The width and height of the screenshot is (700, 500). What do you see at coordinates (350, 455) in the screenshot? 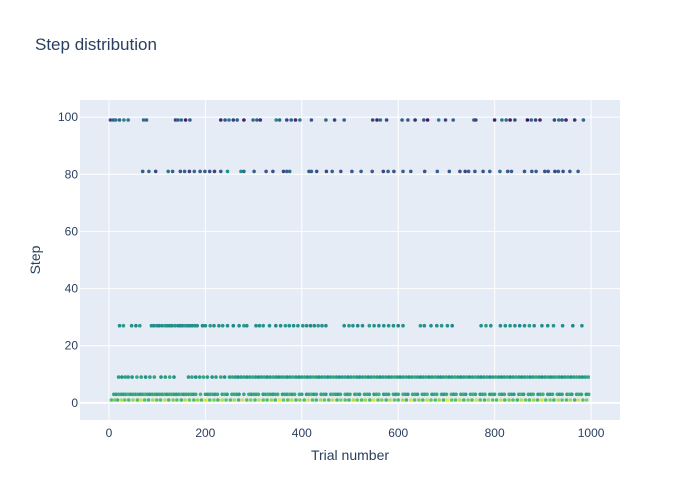
I see `x-axis-title: Trial number` at bounding box center [350, 455].